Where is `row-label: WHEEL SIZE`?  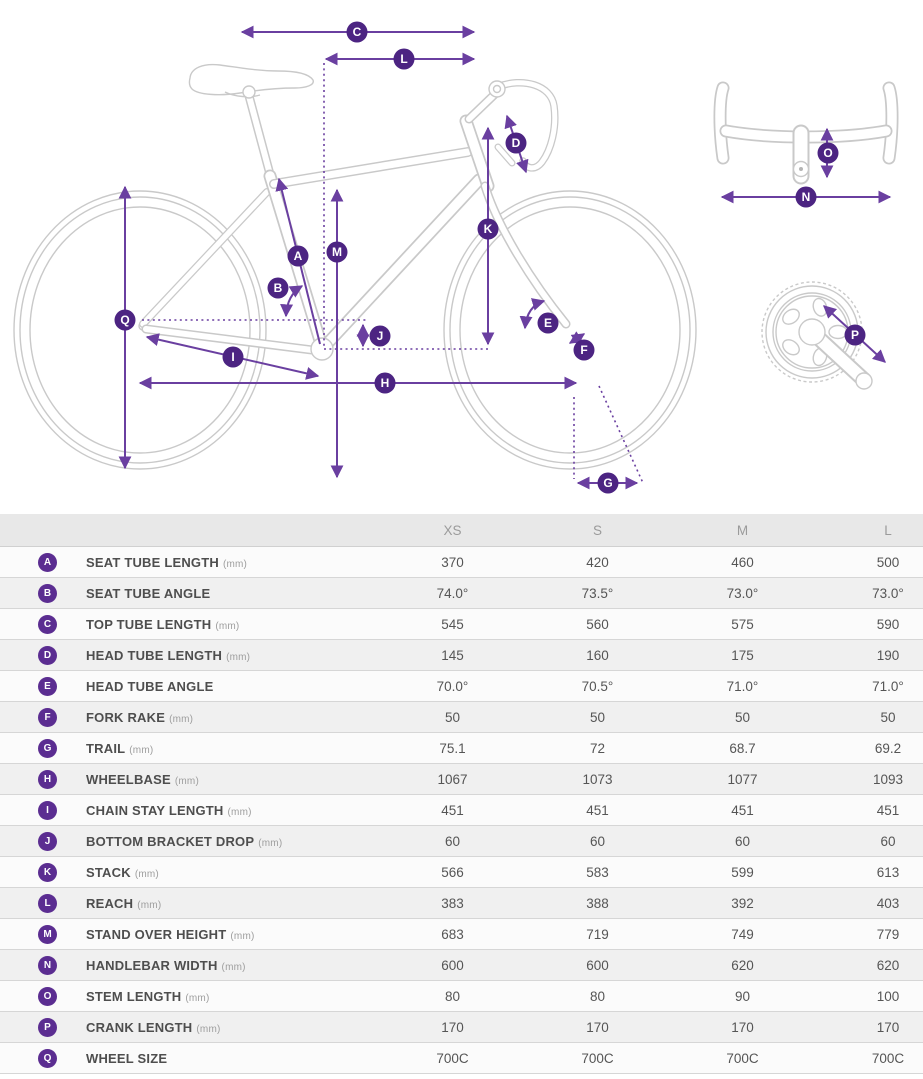 row-label: WHEEL SIZE is located at coordinates (127, 1058).